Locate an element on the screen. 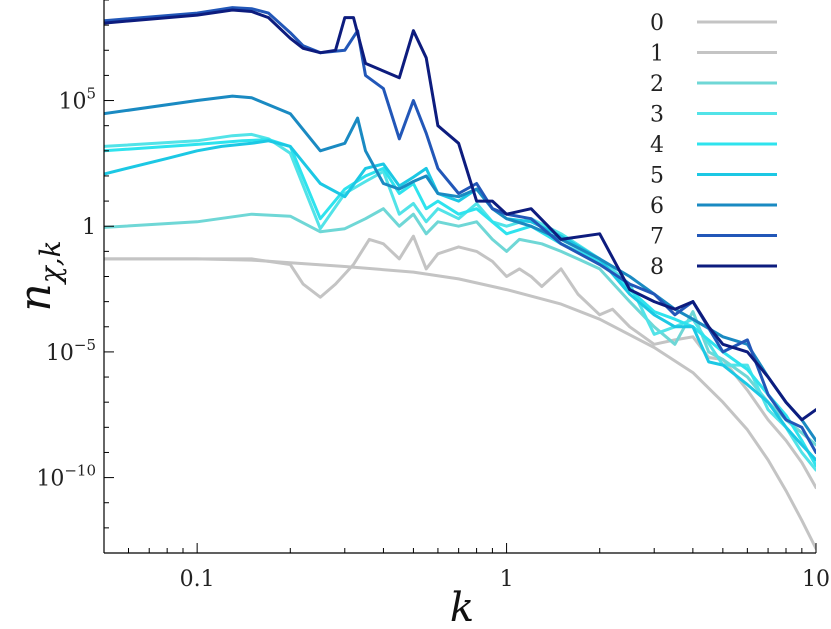 This screenshot has height=629, width=831. x-axis-title: k is located at coordinates (462, 607).